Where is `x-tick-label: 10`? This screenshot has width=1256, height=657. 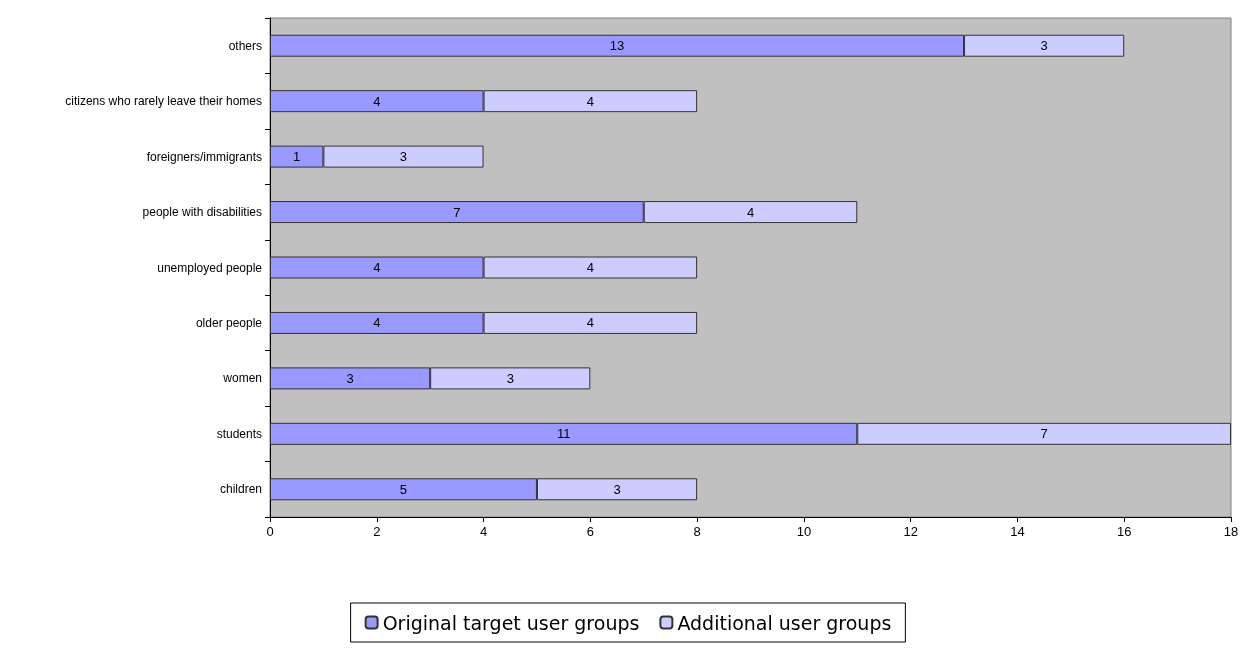 x-tick-label: 10 is located at coordinates (804, 531).